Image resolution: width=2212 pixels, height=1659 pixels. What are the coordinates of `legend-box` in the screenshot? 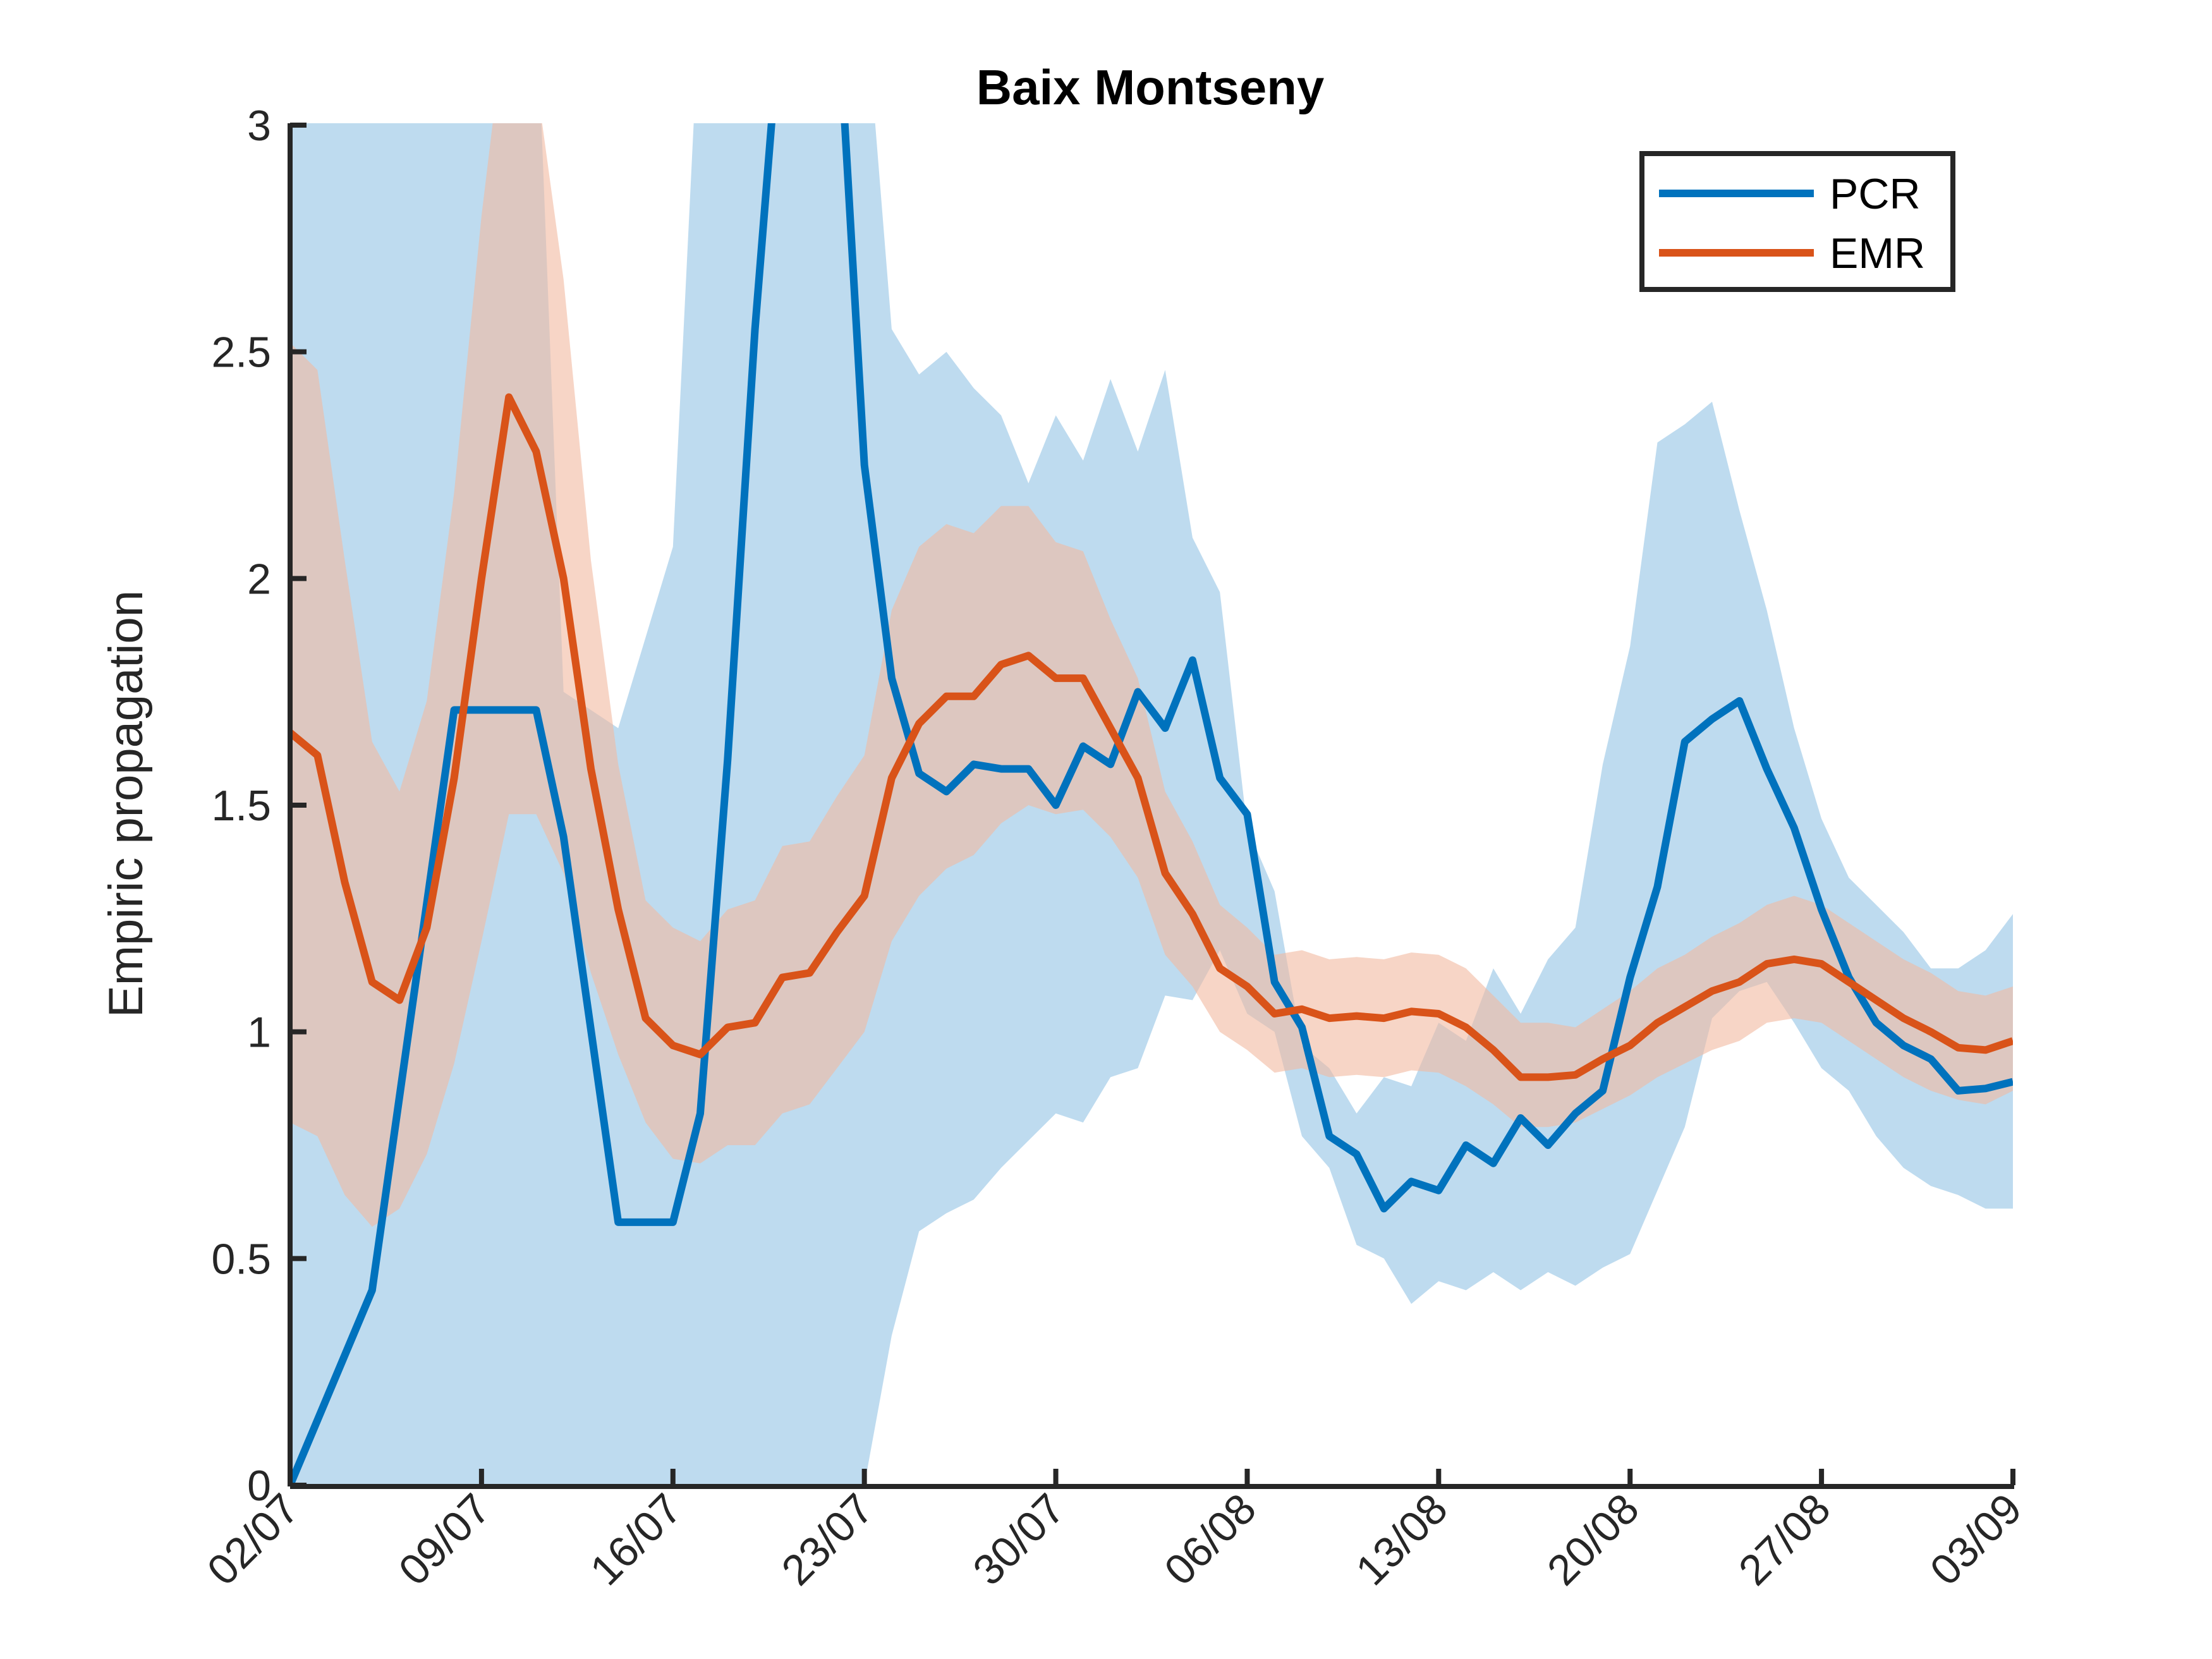 It's located at (1797, 221).